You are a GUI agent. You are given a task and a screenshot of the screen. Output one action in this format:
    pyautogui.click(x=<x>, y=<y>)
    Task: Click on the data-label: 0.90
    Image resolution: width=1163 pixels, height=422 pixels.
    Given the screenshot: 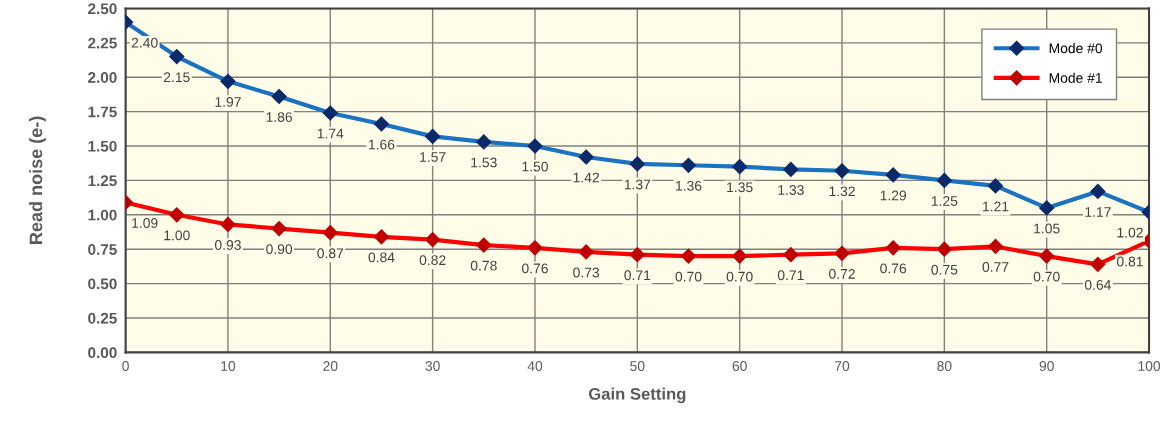 What is the action you would take?
    pyautogui.click(x=279, y=249)
    